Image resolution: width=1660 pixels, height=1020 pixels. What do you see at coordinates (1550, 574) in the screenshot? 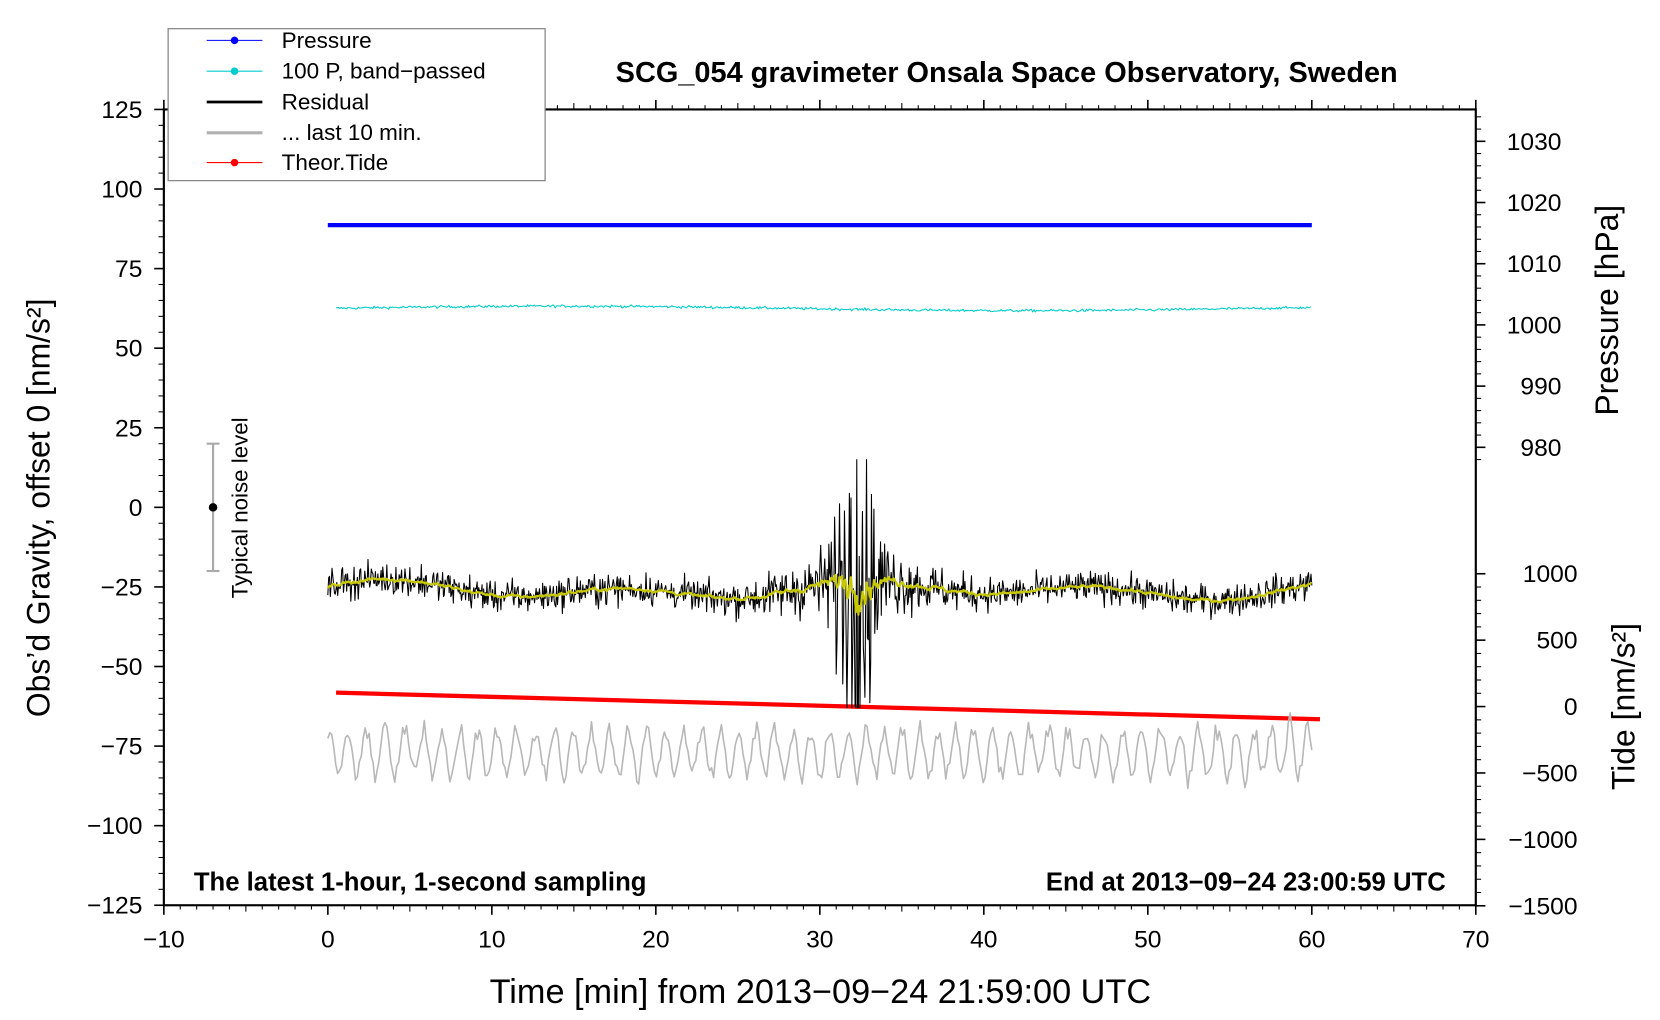
I see `y-tick-label-tide: 1000` at bounding box center [1550, 574].